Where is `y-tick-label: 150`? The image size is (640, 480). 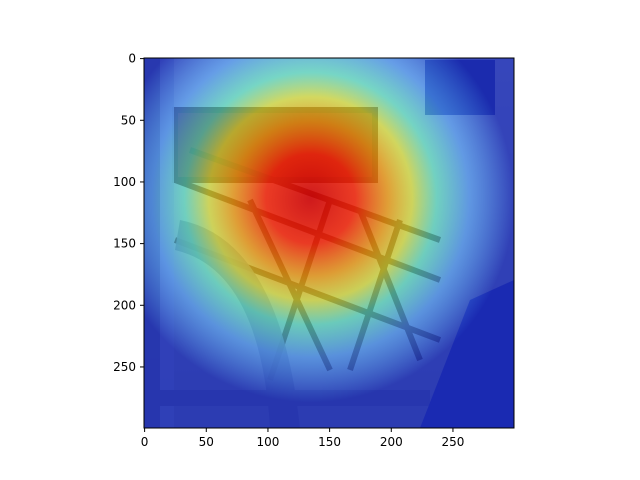 y-tick-label: 150 is located at coordinates (124, 244).